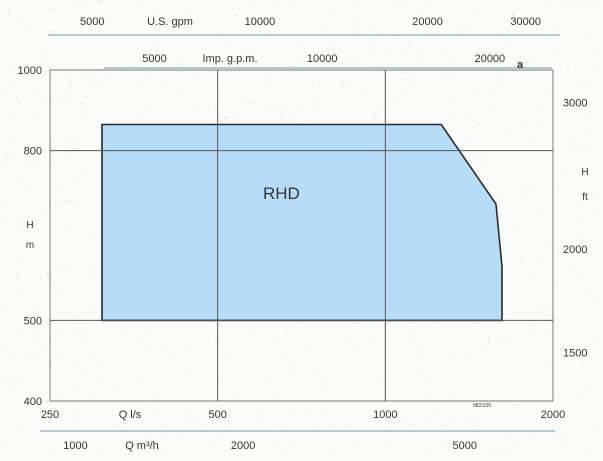  What do you see at coordinates (154, 59) in the screenshot?
I see `top-2-tick-label: 5000` at bounding box center [154, 59].